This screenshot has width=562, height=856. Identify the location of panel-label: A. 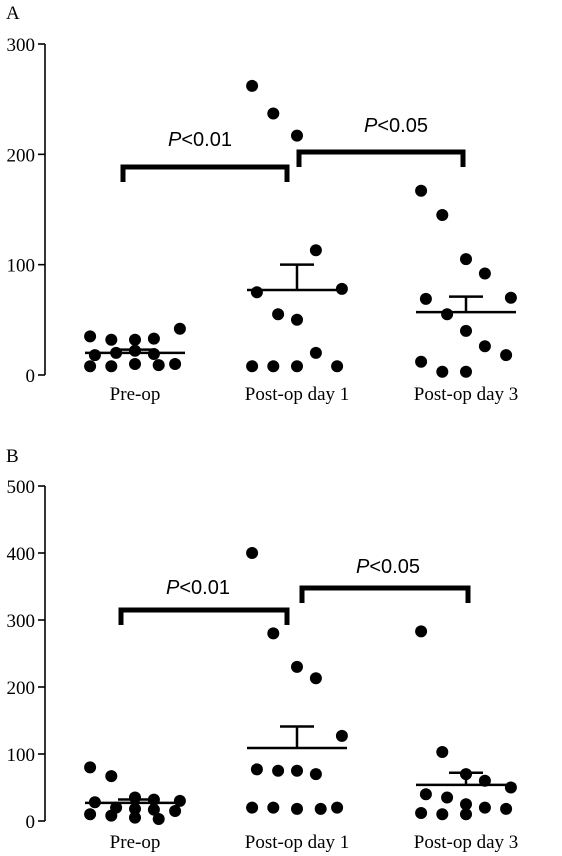
(13, 13).